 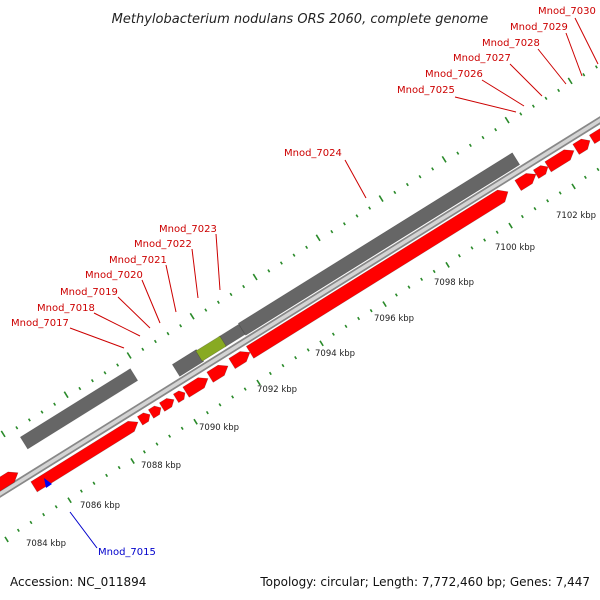 What do you see at coordinates (454, 283) in the screenshot?
I see `kbp-label: 7098 kbp` at bounding box center [454, 283].